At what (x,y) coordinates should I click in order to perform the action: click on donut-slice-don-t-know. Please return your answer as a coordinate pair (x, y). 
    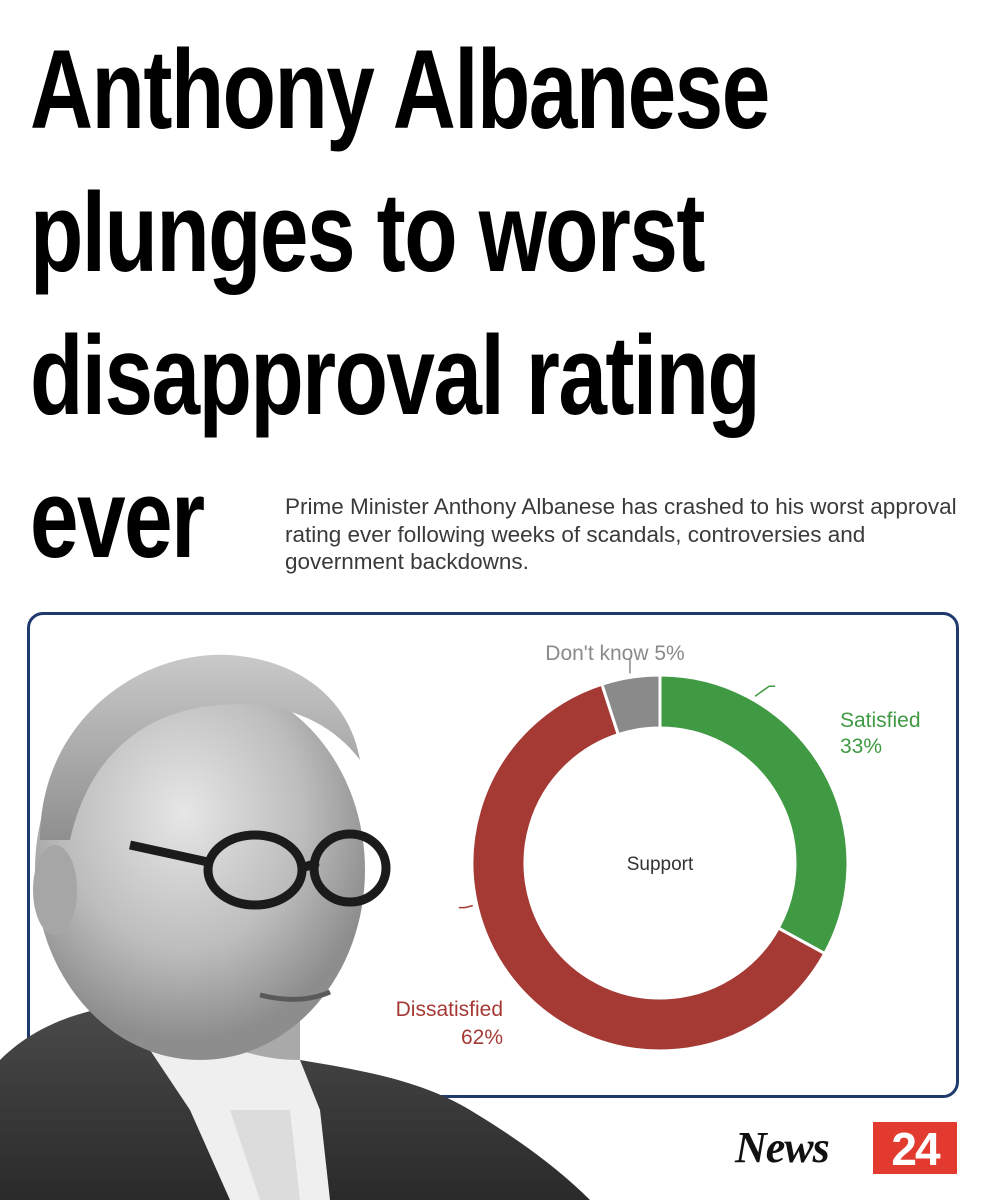
    Looking at the image, I should click on (631, 705).